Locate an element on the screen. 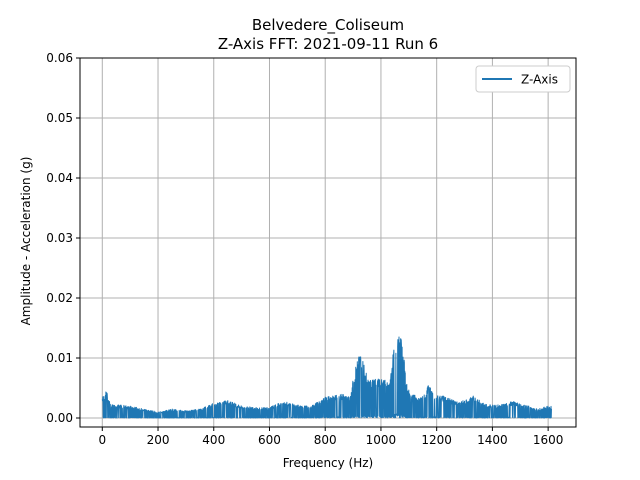  x-tick-label: 1200 is located at coordinates (436, 440).